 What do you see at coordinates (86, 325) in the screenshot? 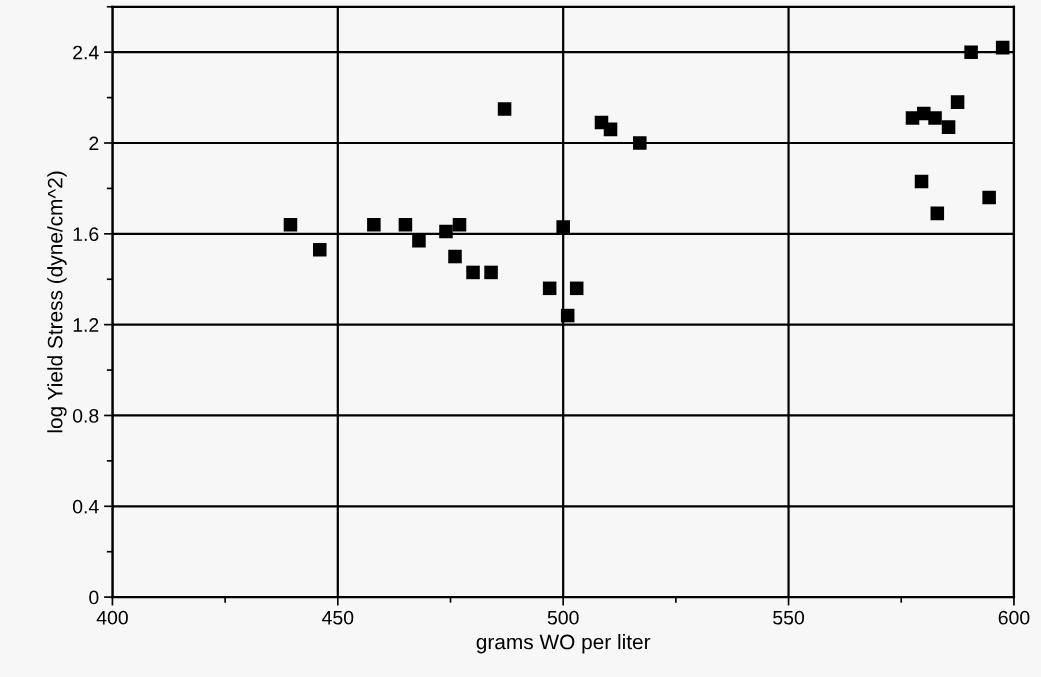
I see `y-tick-label: 1.2` at bounding box center [86, 325].